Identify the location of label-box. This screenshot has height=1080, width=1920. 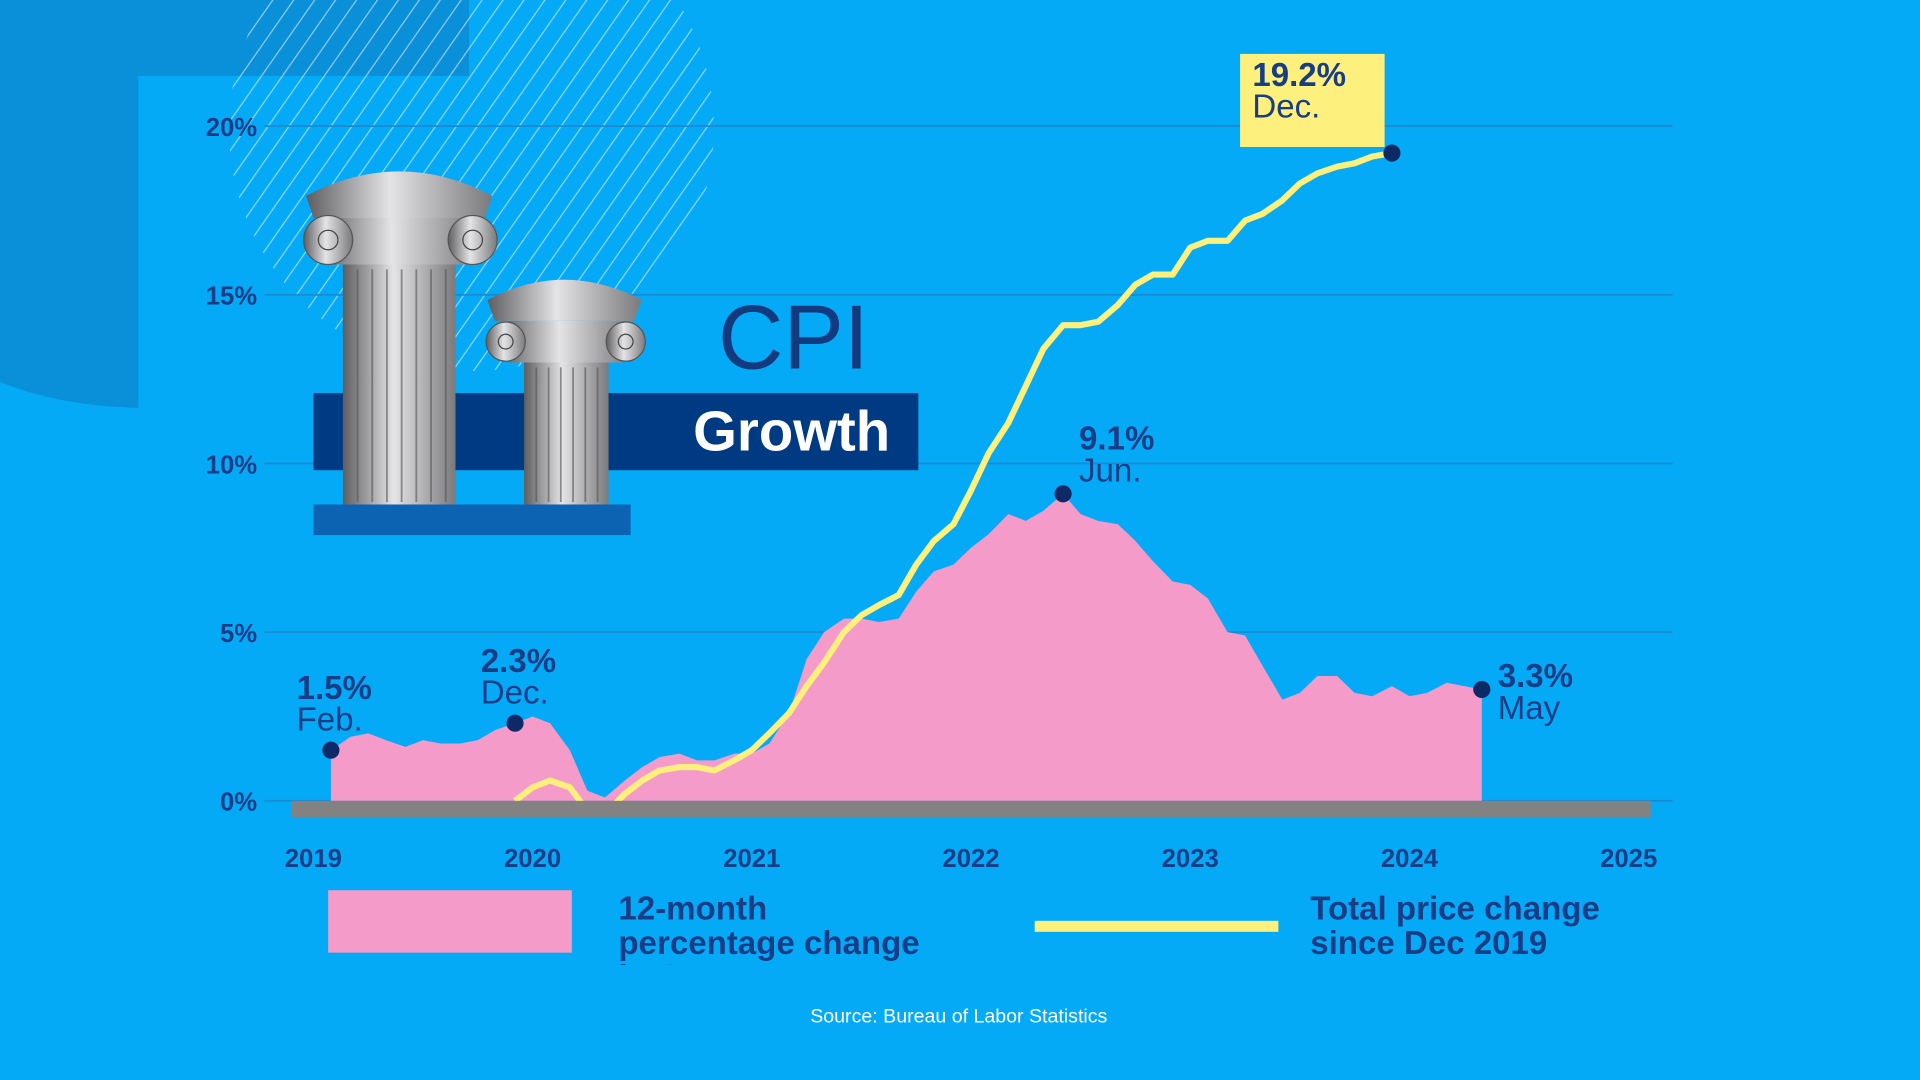
(1312, 100).